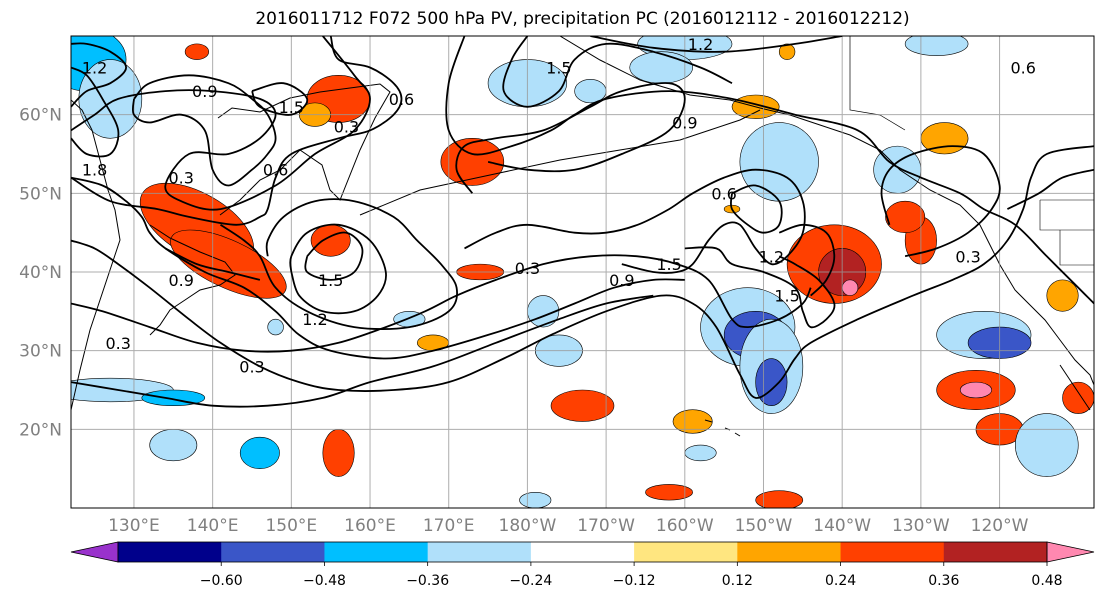  What do you see at coordinates (251, 366) in the screenshot?
I see `contour-label-21: 0.3` at bounding box center [251, 366].